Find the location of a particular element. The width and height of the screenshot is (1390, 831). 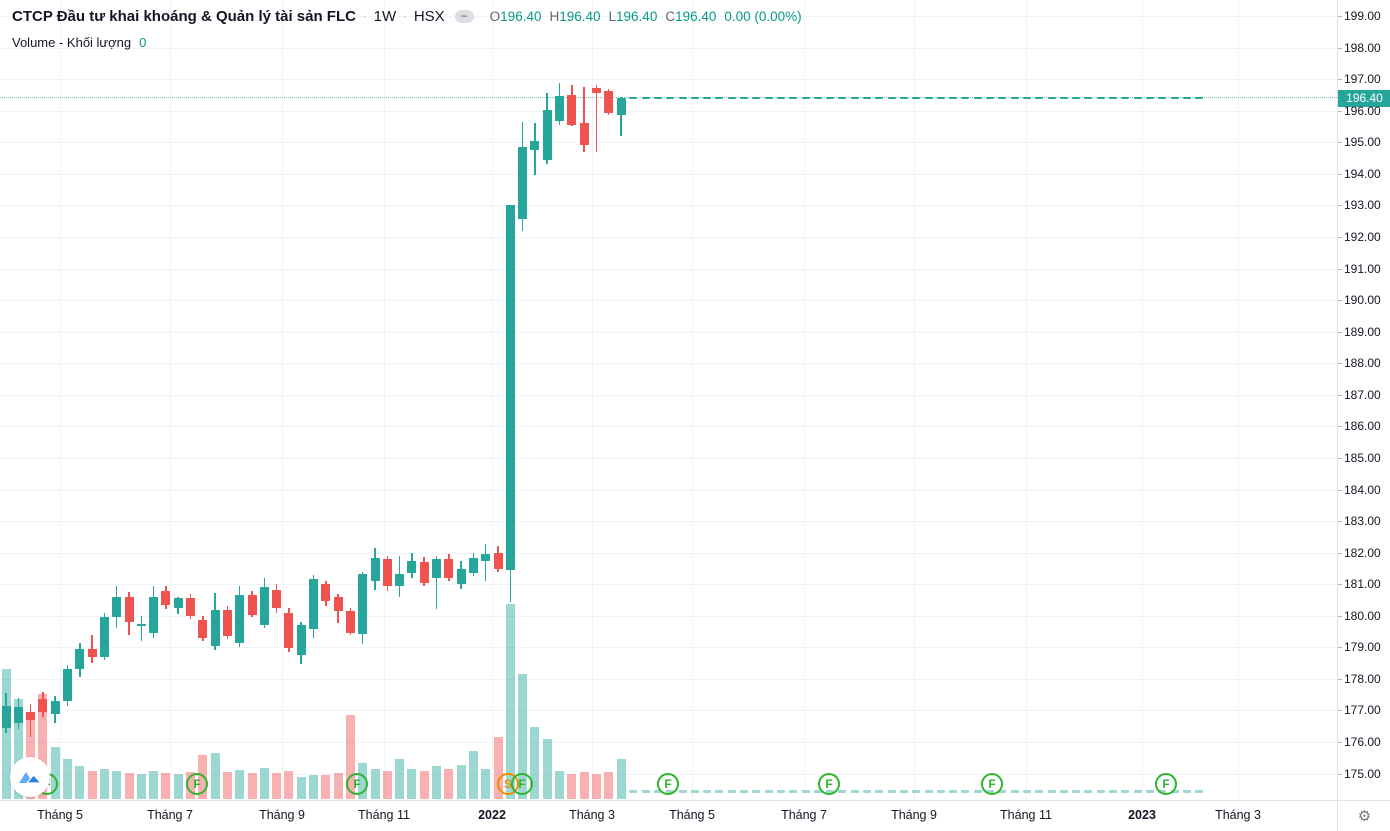

price-tick-label: 176.00 is located at coordinates (1362, 742).